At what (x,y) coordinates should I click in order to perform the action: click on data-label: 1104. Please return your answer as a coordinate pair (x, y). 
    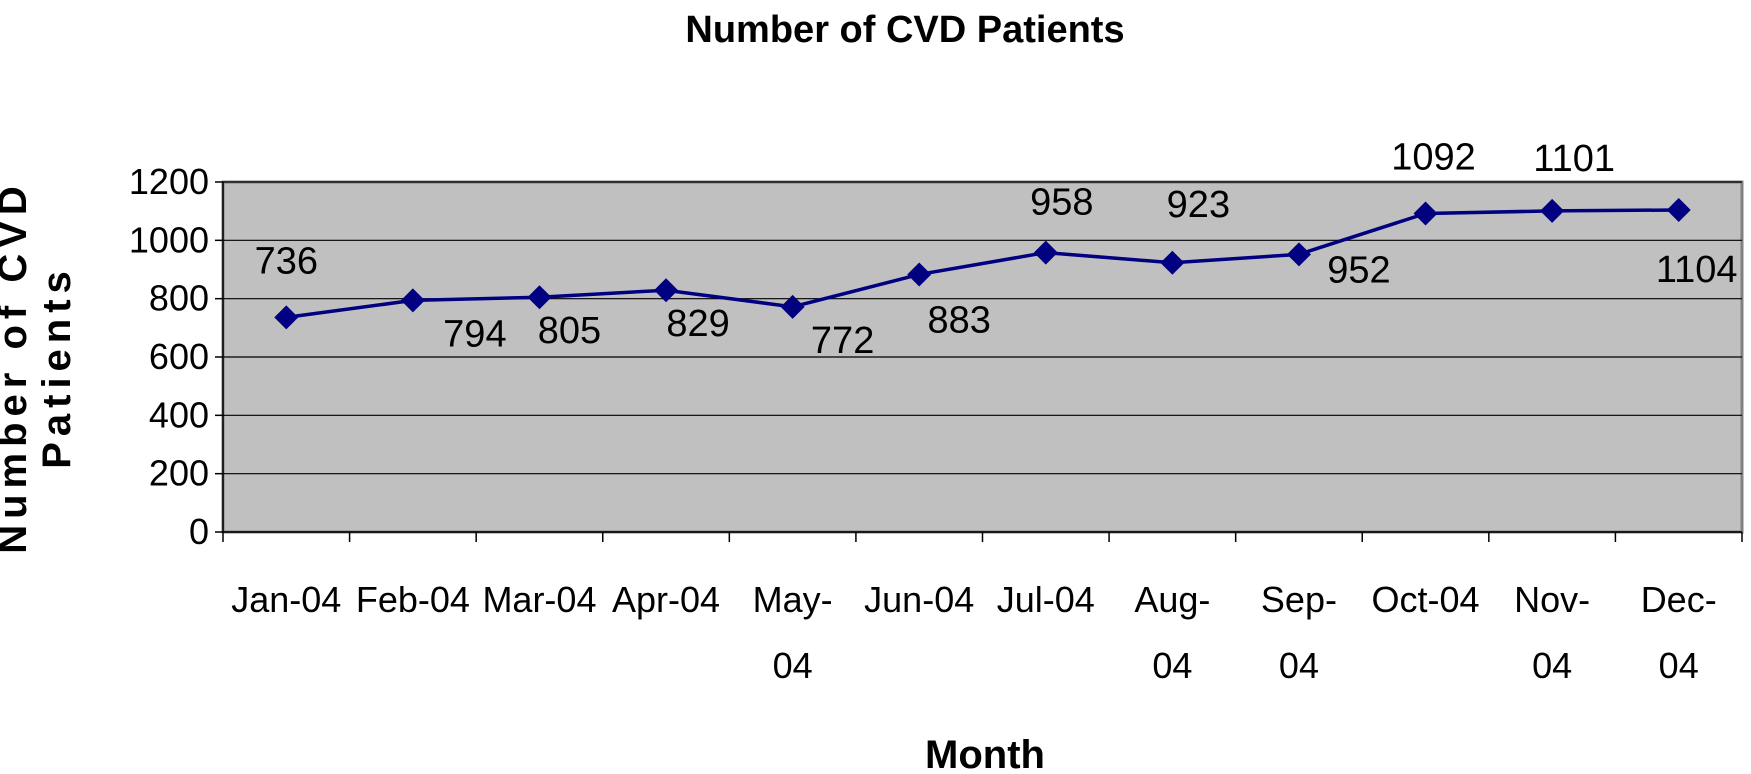
    Looking at the image, I should click on (1697, 270).